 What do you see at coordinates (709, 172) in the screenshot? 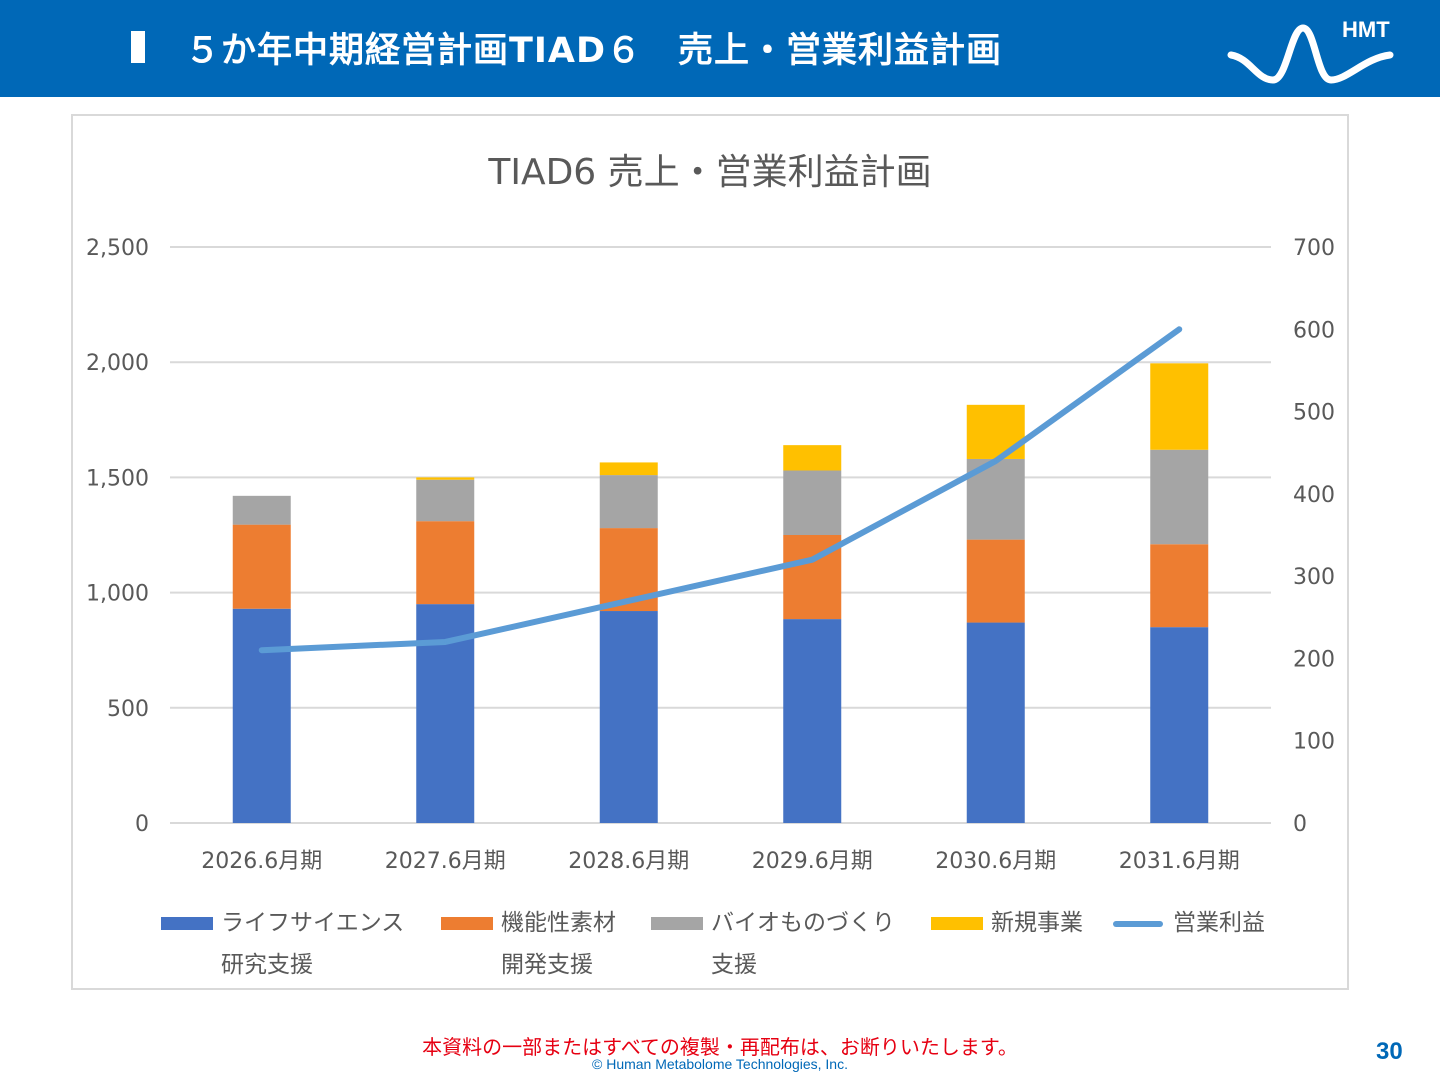
I see `chart-title: TIAD6 売上・営業利益計画` at bounding box center [709, 172].